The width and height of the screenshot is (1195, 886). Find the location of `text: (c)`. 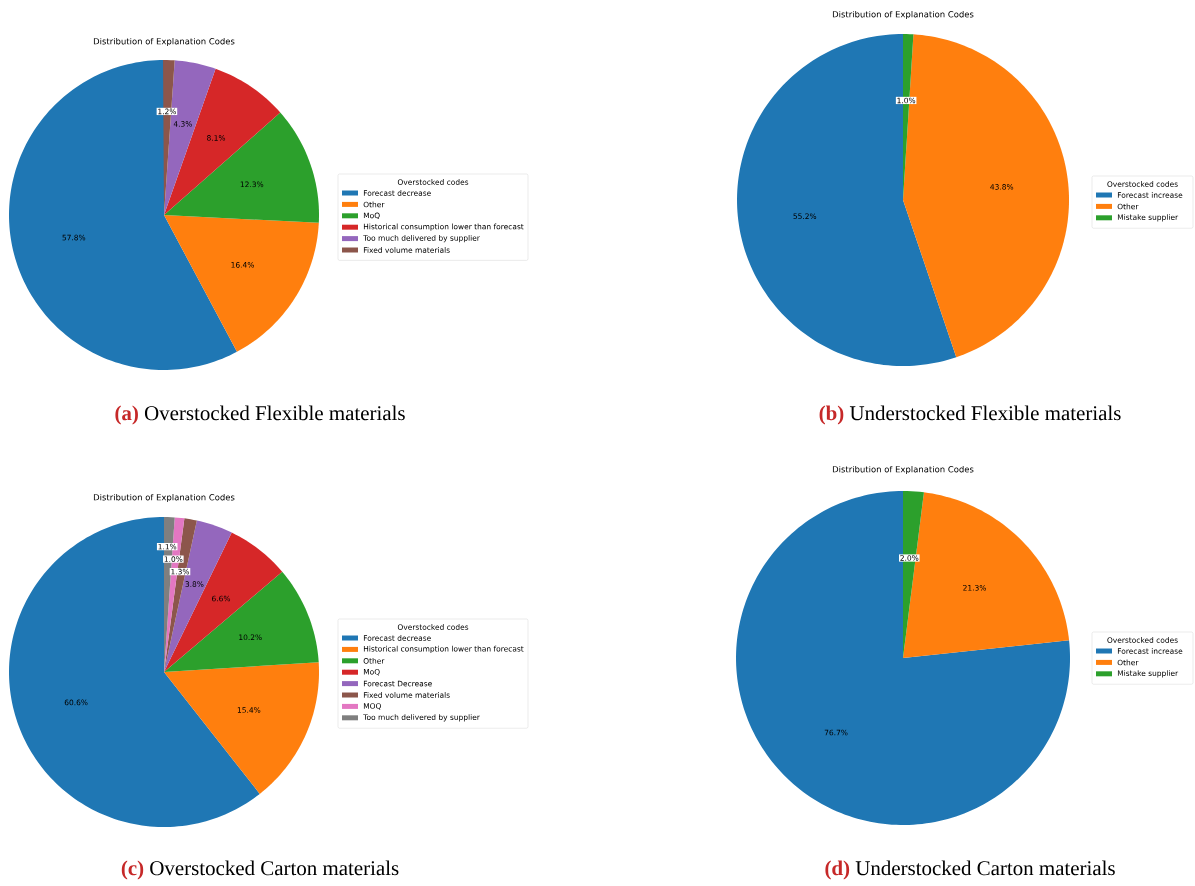

text: (c) is located at coordinates (132, 870).